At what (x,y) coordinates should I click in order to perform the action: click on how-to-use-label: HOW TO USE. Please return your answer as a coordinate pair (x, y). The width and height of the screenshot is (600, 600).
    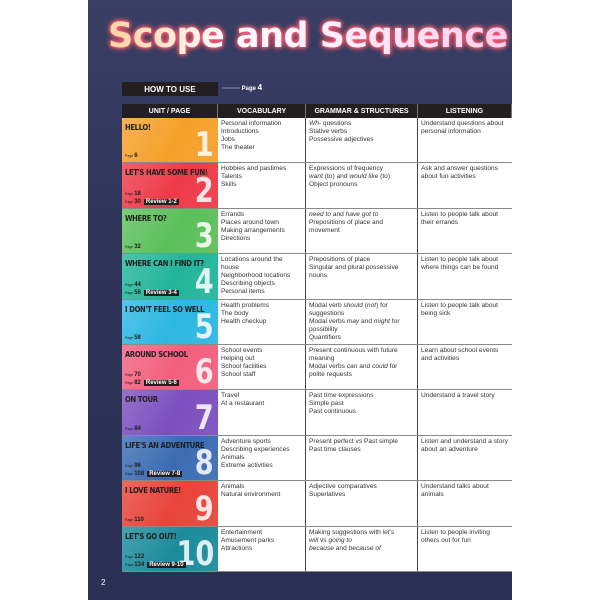
    Looking at the image, I should click on (170, 89).